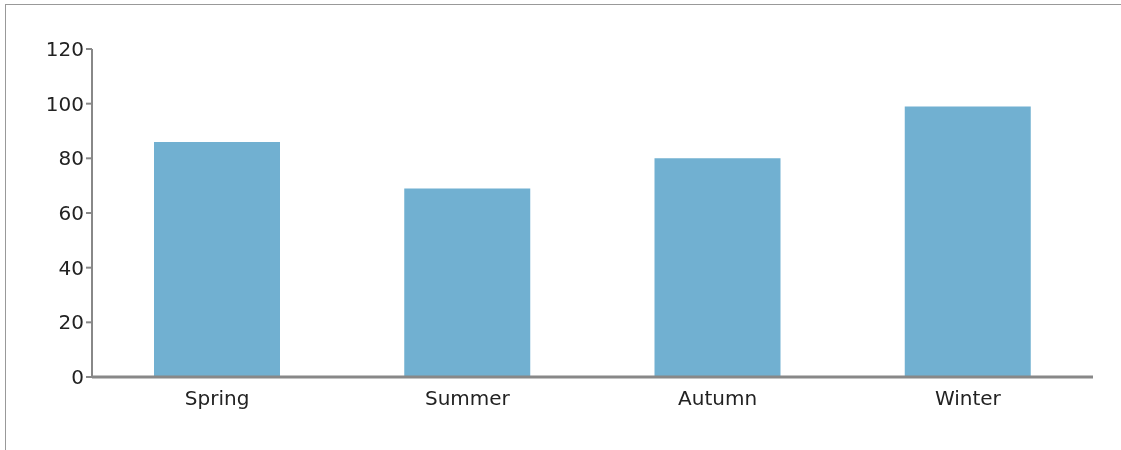 The height and width of the screenshot is (450, 1121). What do you see at coordinates (77, 377) in the screenshot?
I see `y-tick-label: 0` at bounding box center [77, 377].